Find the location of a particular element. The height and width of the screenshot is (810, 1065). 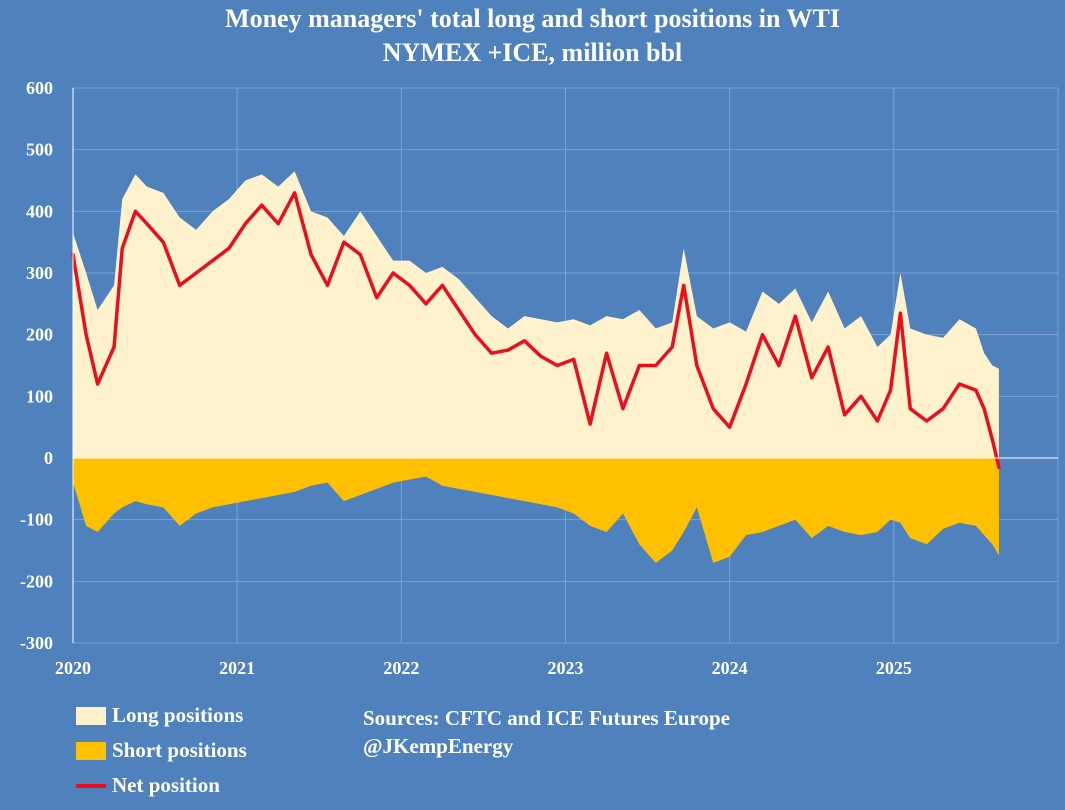

legend-label-net: Net position is located at coordinates (166, 785).